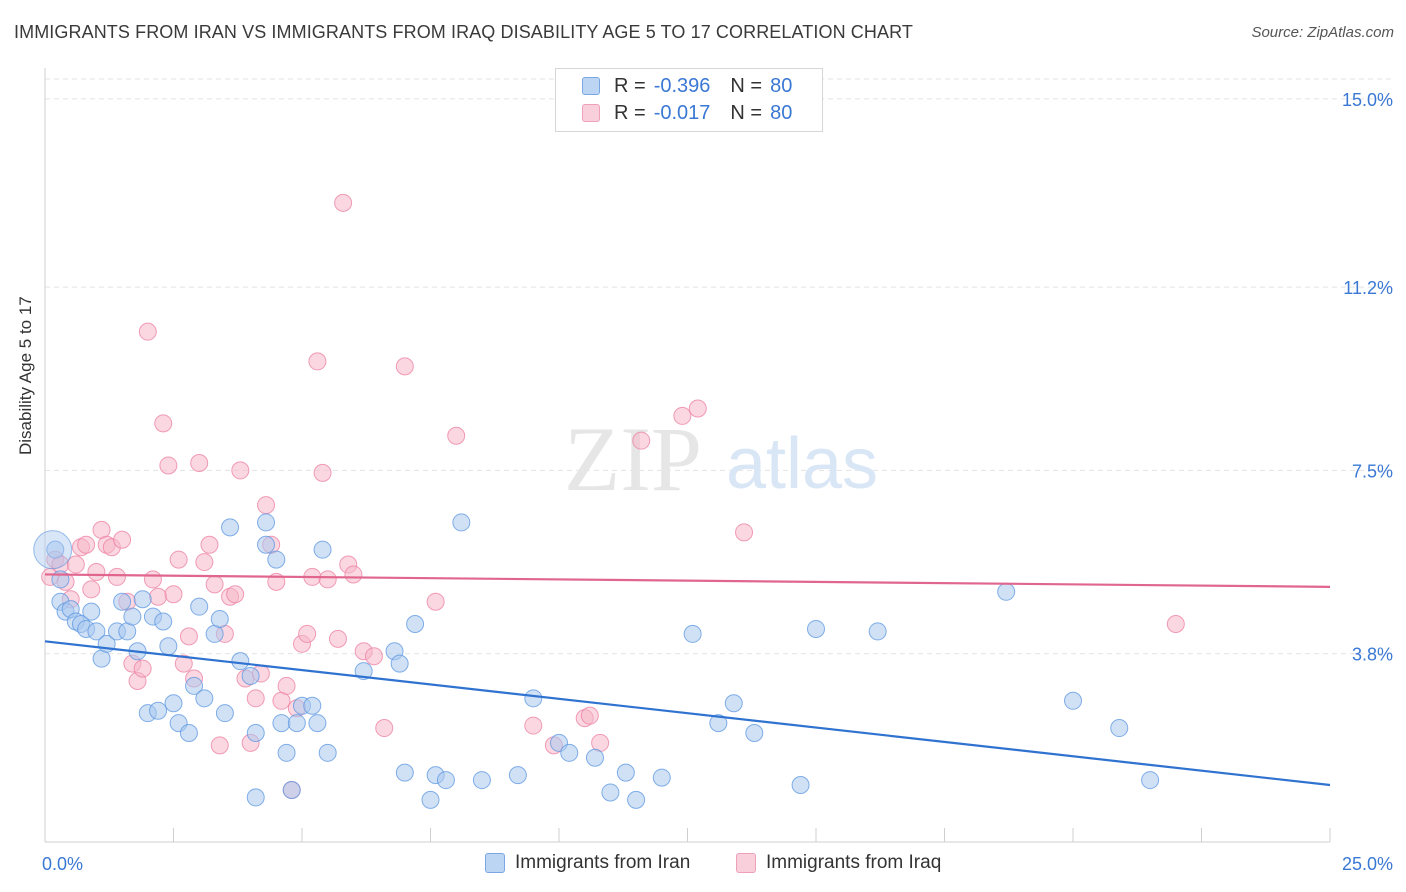  What do you see at coordinates (591, 113) in the screenshot?
I see `legend-swatch-iraq` at bounding box center [591, 113].